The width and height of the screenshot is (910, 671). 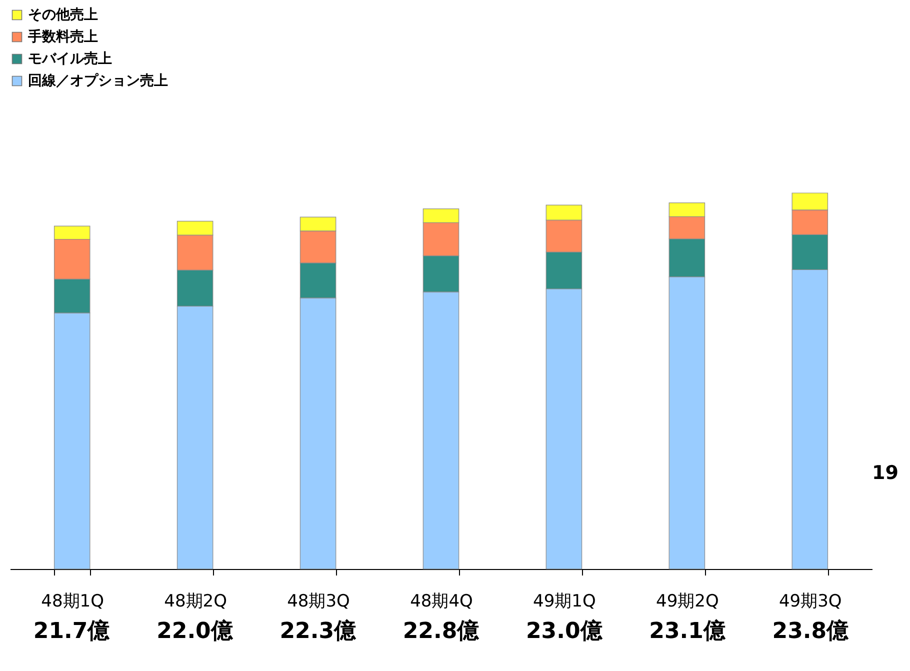 What do you see at coordinates (885, 473) in the screenshot?
I see `annotation: 19` at bounding box center [885, 473].